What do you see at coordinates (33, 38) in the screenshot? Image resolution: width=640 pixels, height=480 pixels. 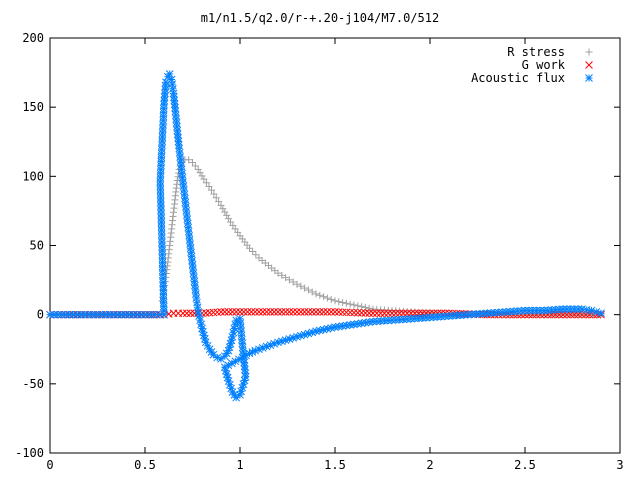 I see `y-tick-label: 200` at bounding box center [33, 38].